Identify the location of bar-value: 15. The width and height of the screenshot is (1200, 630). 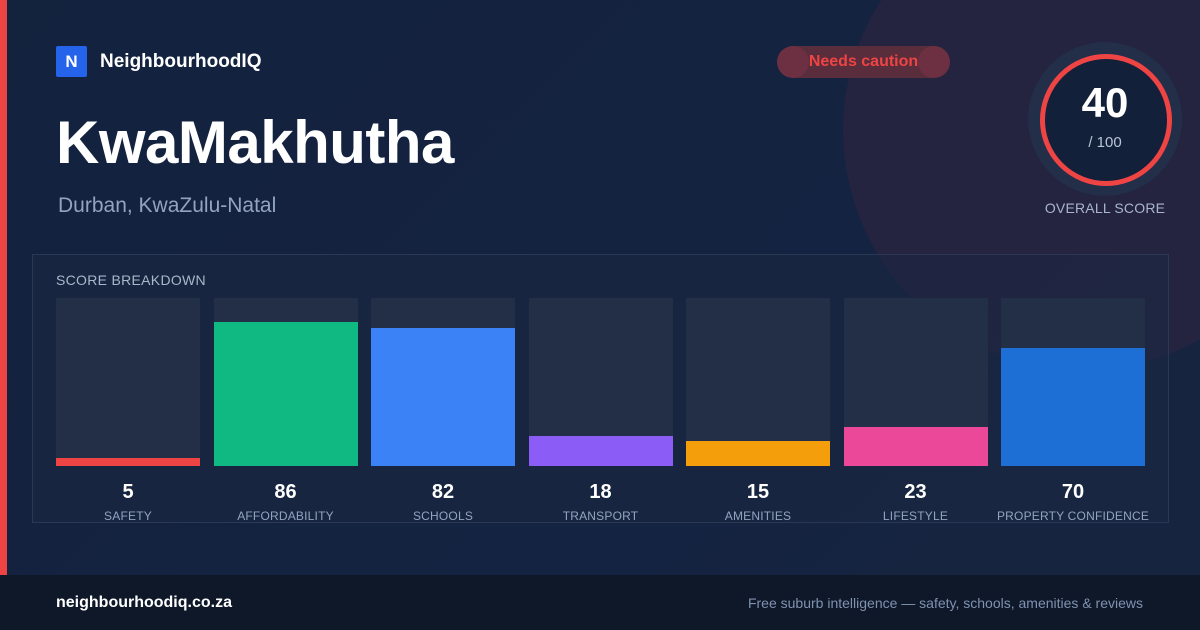
(758, 492).